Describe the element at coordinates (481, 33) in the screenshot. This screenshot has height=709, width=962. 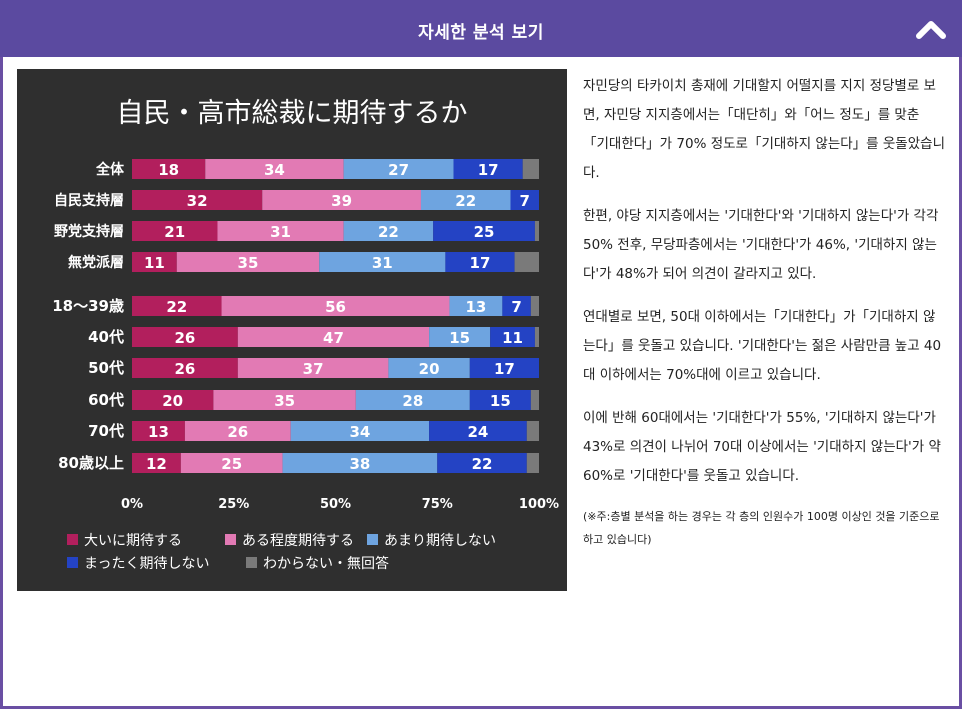
I see `header-title: 자세한 분석 보기` at that location.